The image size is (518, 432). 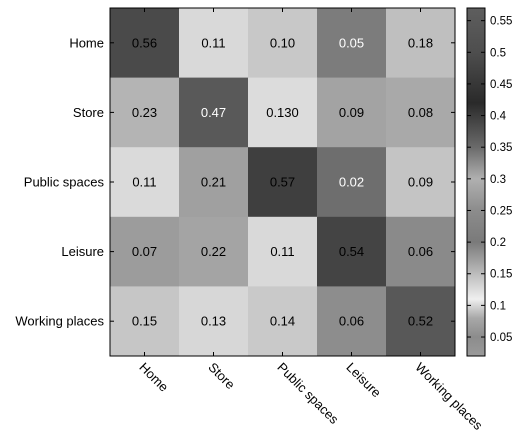 What do you see at coordinates (501, 85) in the screenshot?
I see `colorbar-tick-label: 0.45` at bounding box center [501, 85].